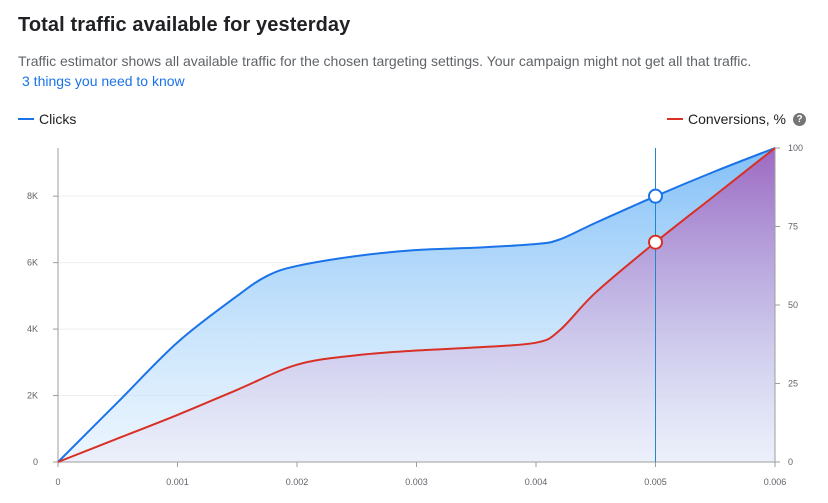 The height and width of the screenshot is (503, 828). I want to click on y-left-tick-label: 4K, so click(32, 329).